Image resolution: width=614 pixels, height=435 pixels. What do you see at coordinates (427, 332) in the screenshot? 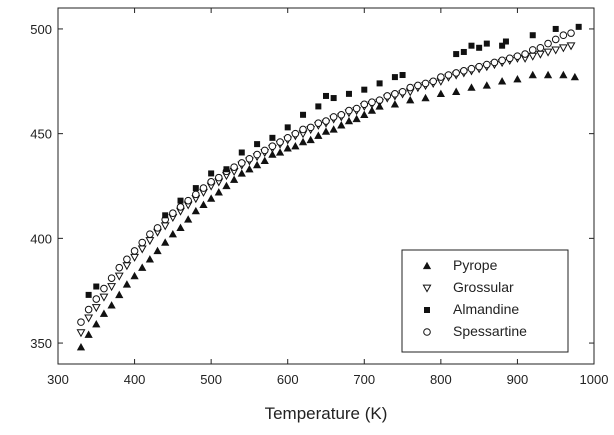
I see `legend-marker-spessartine` at bounding box center [427, 332].